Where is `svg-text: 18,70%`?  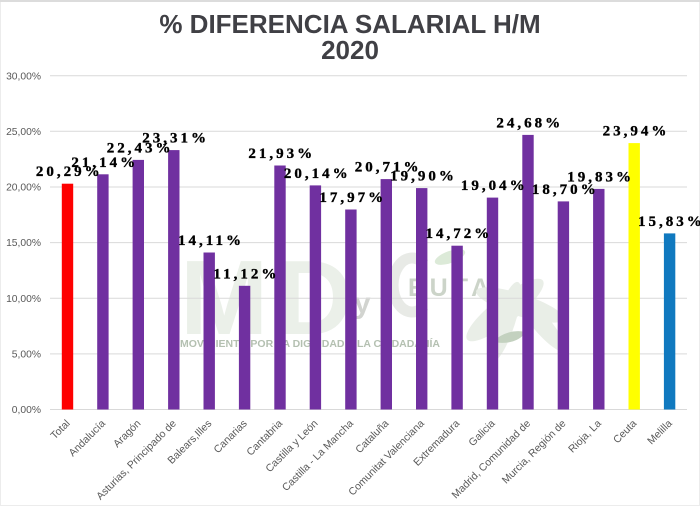 svg-text: 18,70% is located at coordinates (565, 190).